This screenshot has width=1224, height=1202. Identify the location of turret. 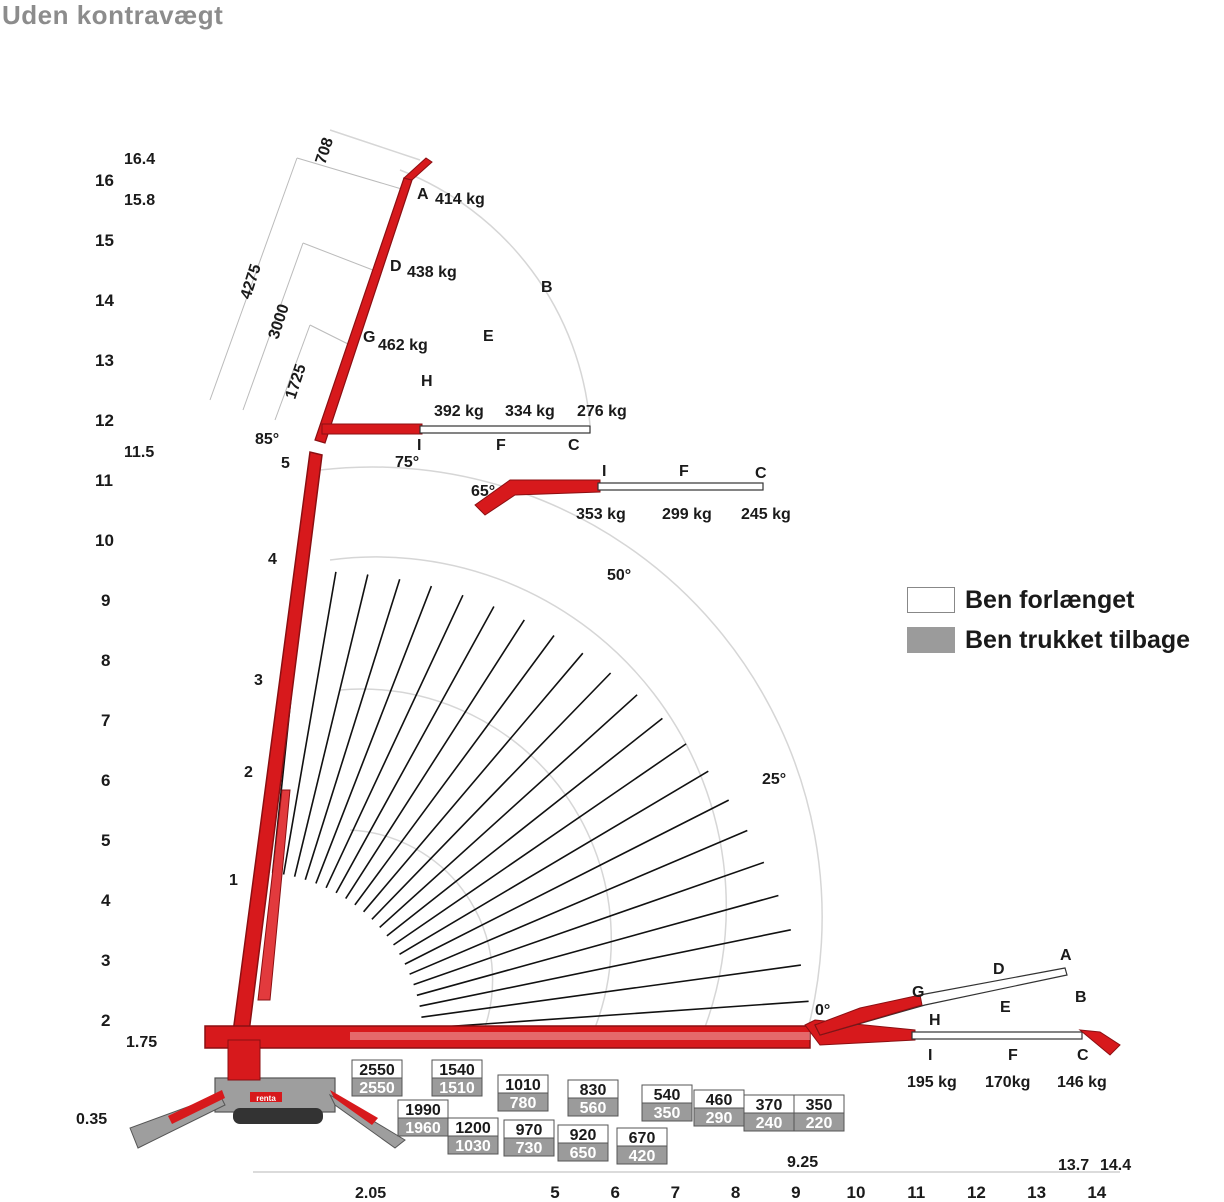
(244, 1060).